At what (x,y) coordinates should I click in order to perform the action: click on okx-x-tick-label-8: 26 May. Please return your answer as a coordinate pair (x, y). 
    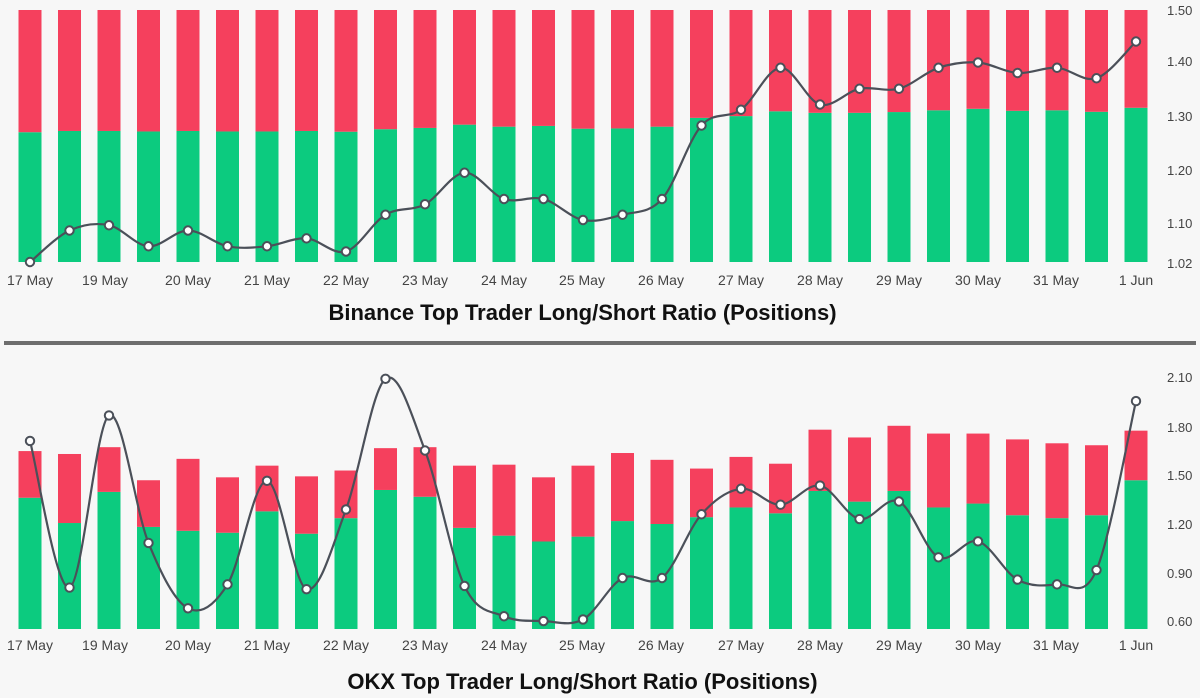
    Looking at the image, I should click on (661, 645).